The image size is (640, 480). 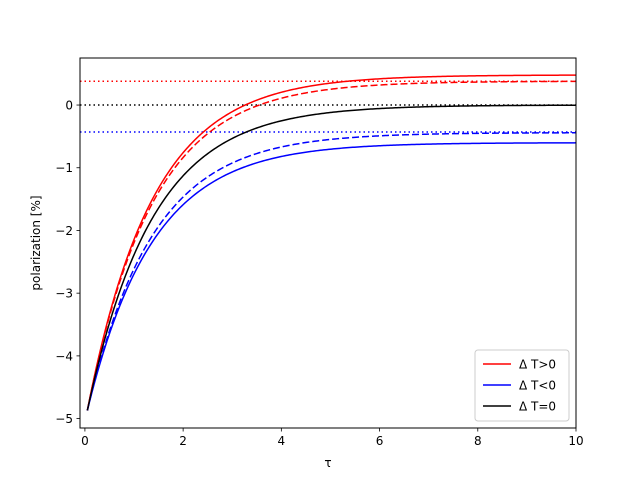 What do you see at coordinates (64, 419) in the screenshot?
I see `y-tick-label: −5` at bounding box center [64, 419].